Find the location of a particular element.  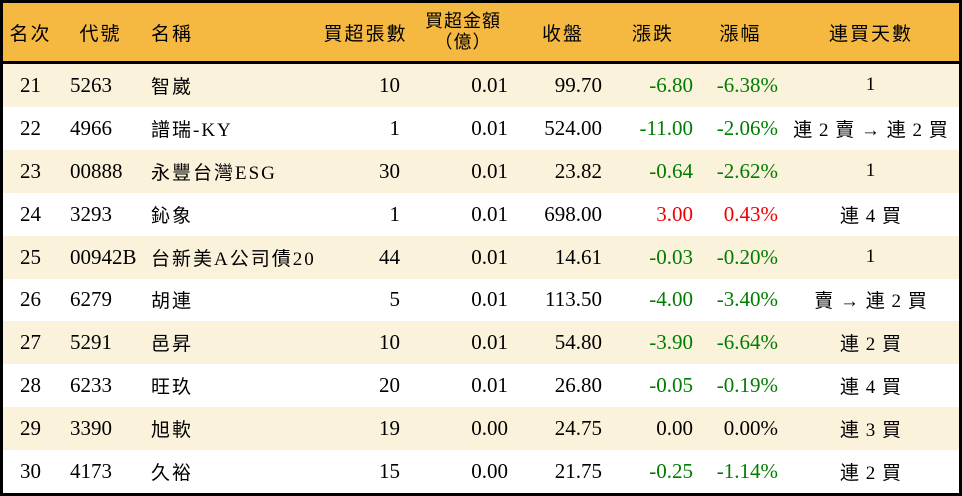

close-price-cell: 26.80 is located at coordinates (578, 385).